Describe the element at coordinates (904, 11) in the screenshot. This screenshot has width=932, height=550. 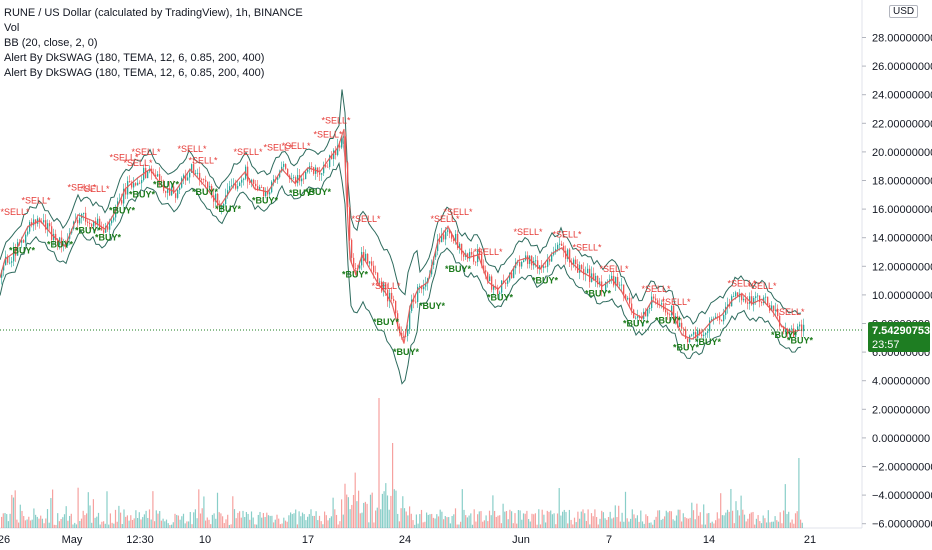
I see `currency-badge: USD` at that location.